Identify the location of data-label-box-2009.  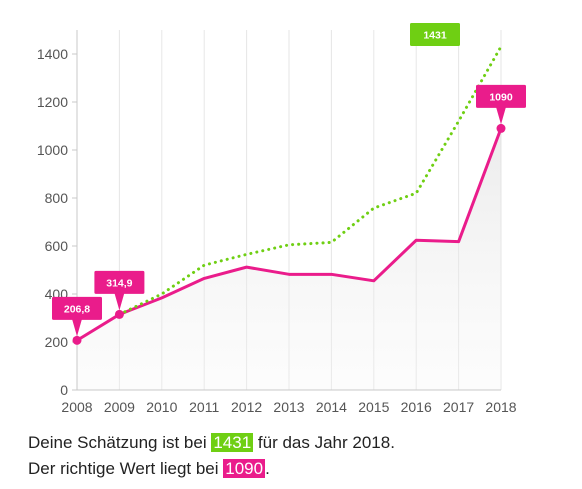
(119, 282).